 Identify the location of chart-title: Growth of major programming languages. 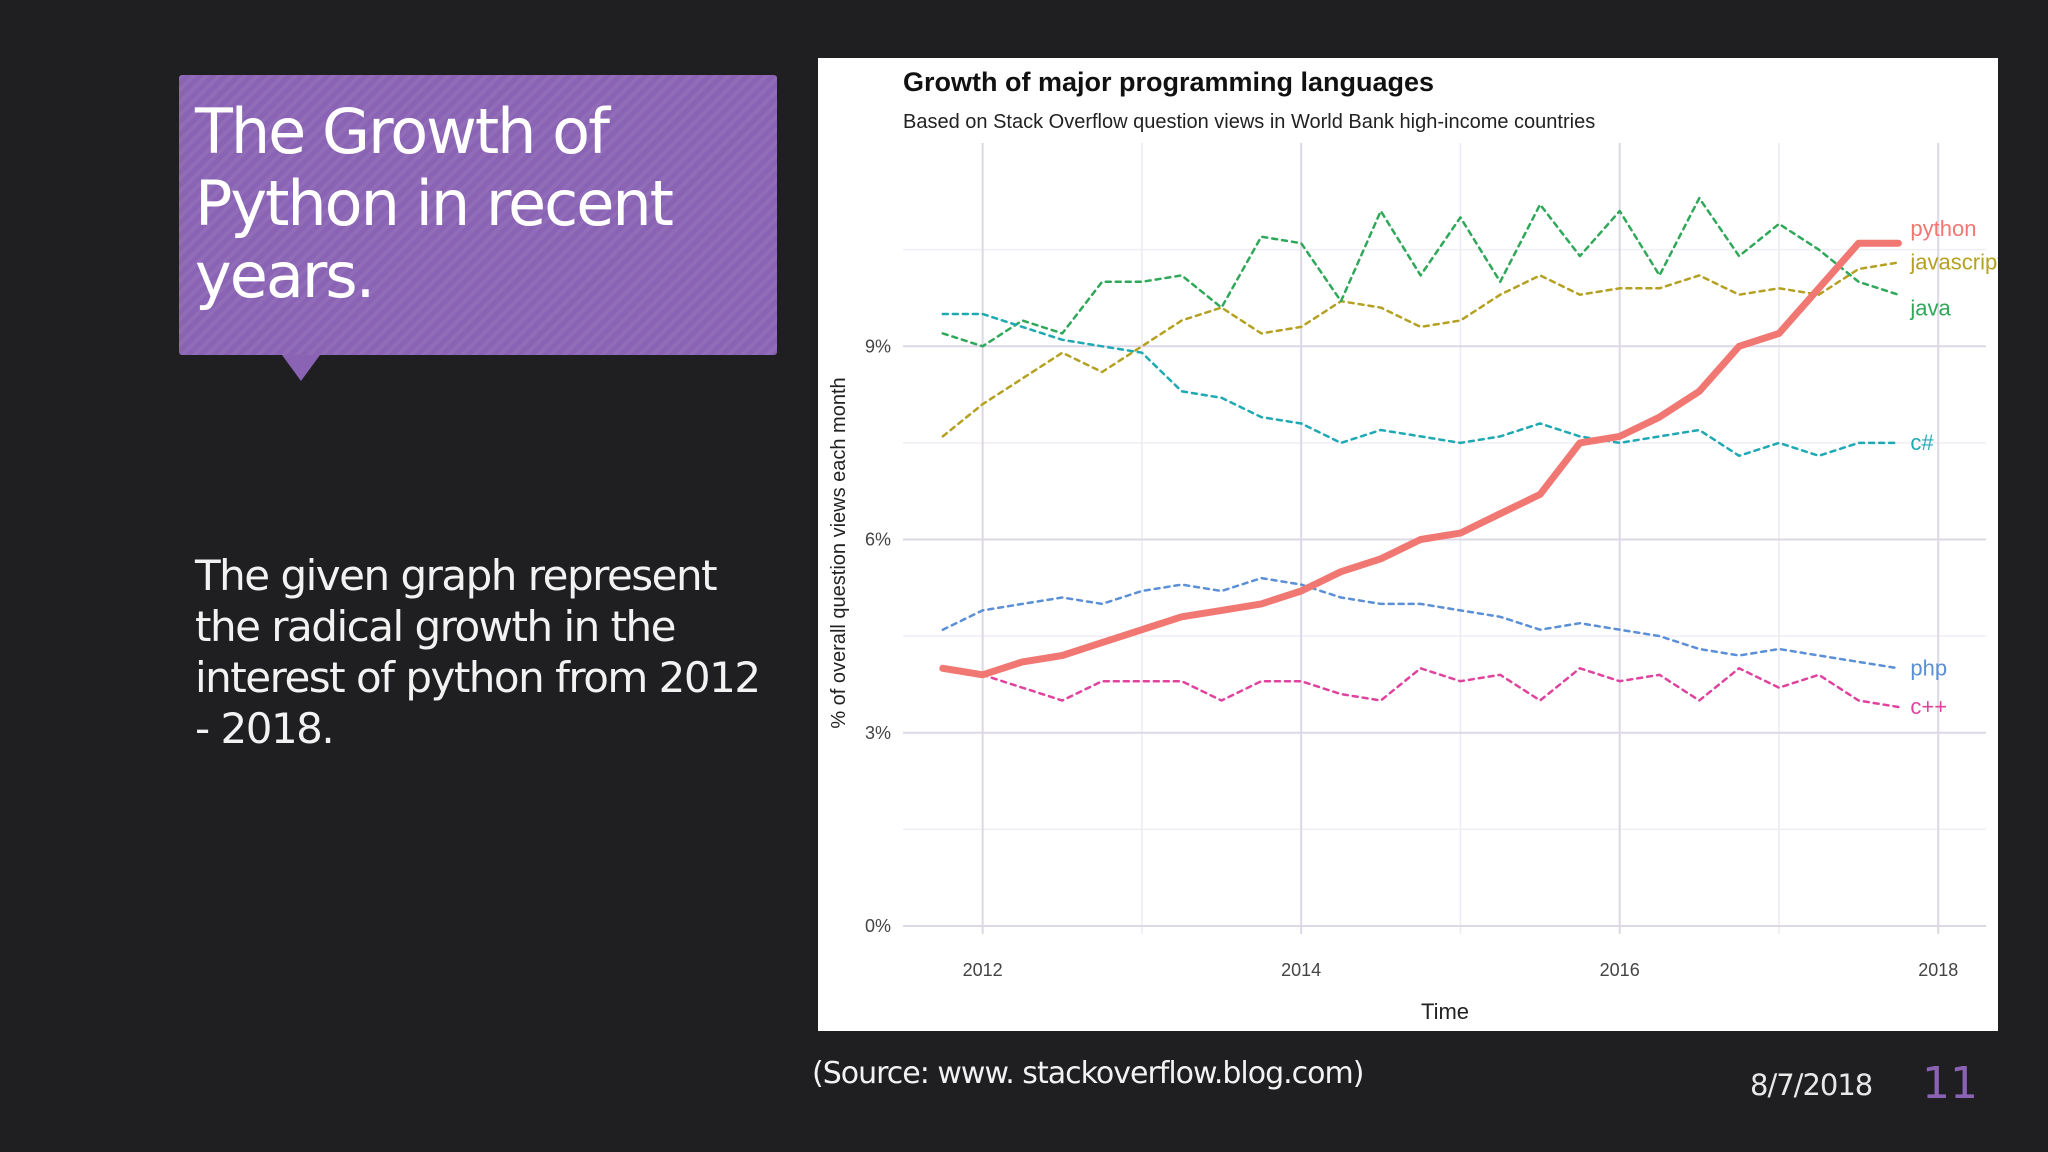
(1168, 82).